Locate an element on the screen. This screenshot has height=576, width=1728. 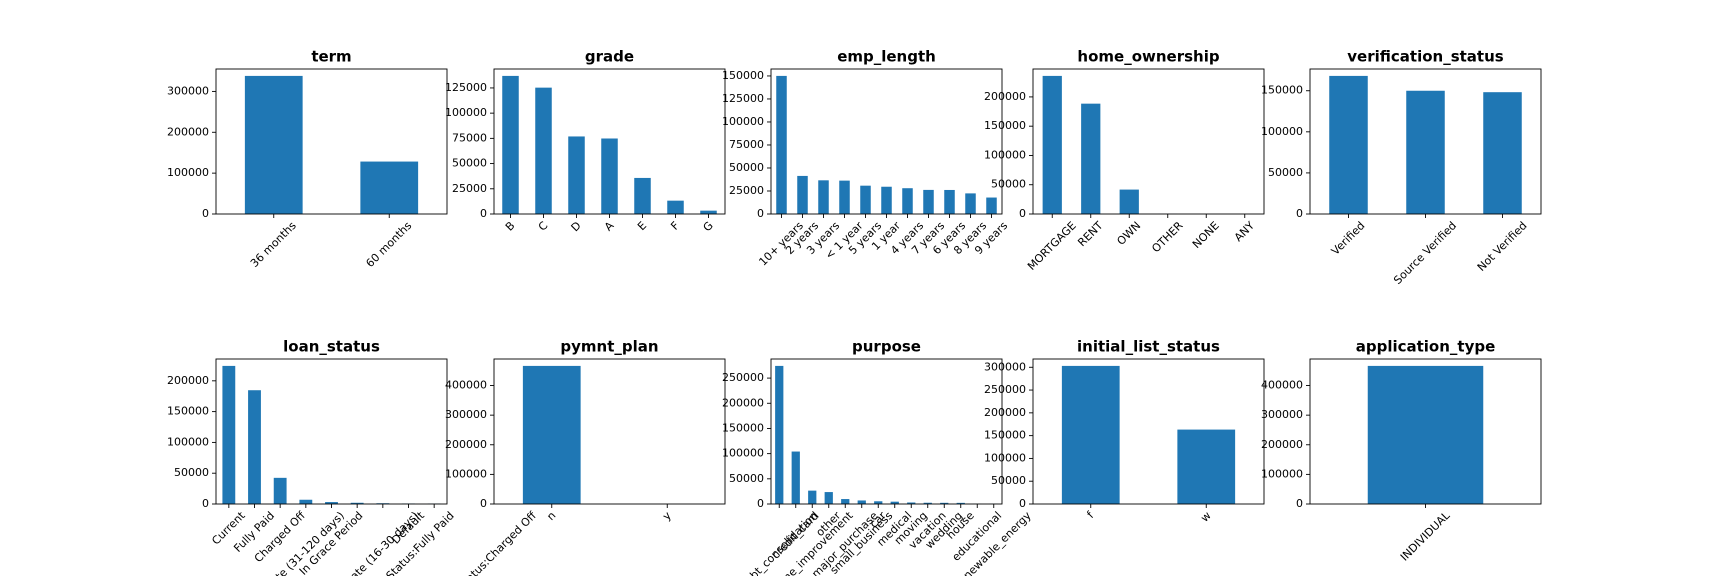
x-tick-label: f is located at coordinates (1090, 514).